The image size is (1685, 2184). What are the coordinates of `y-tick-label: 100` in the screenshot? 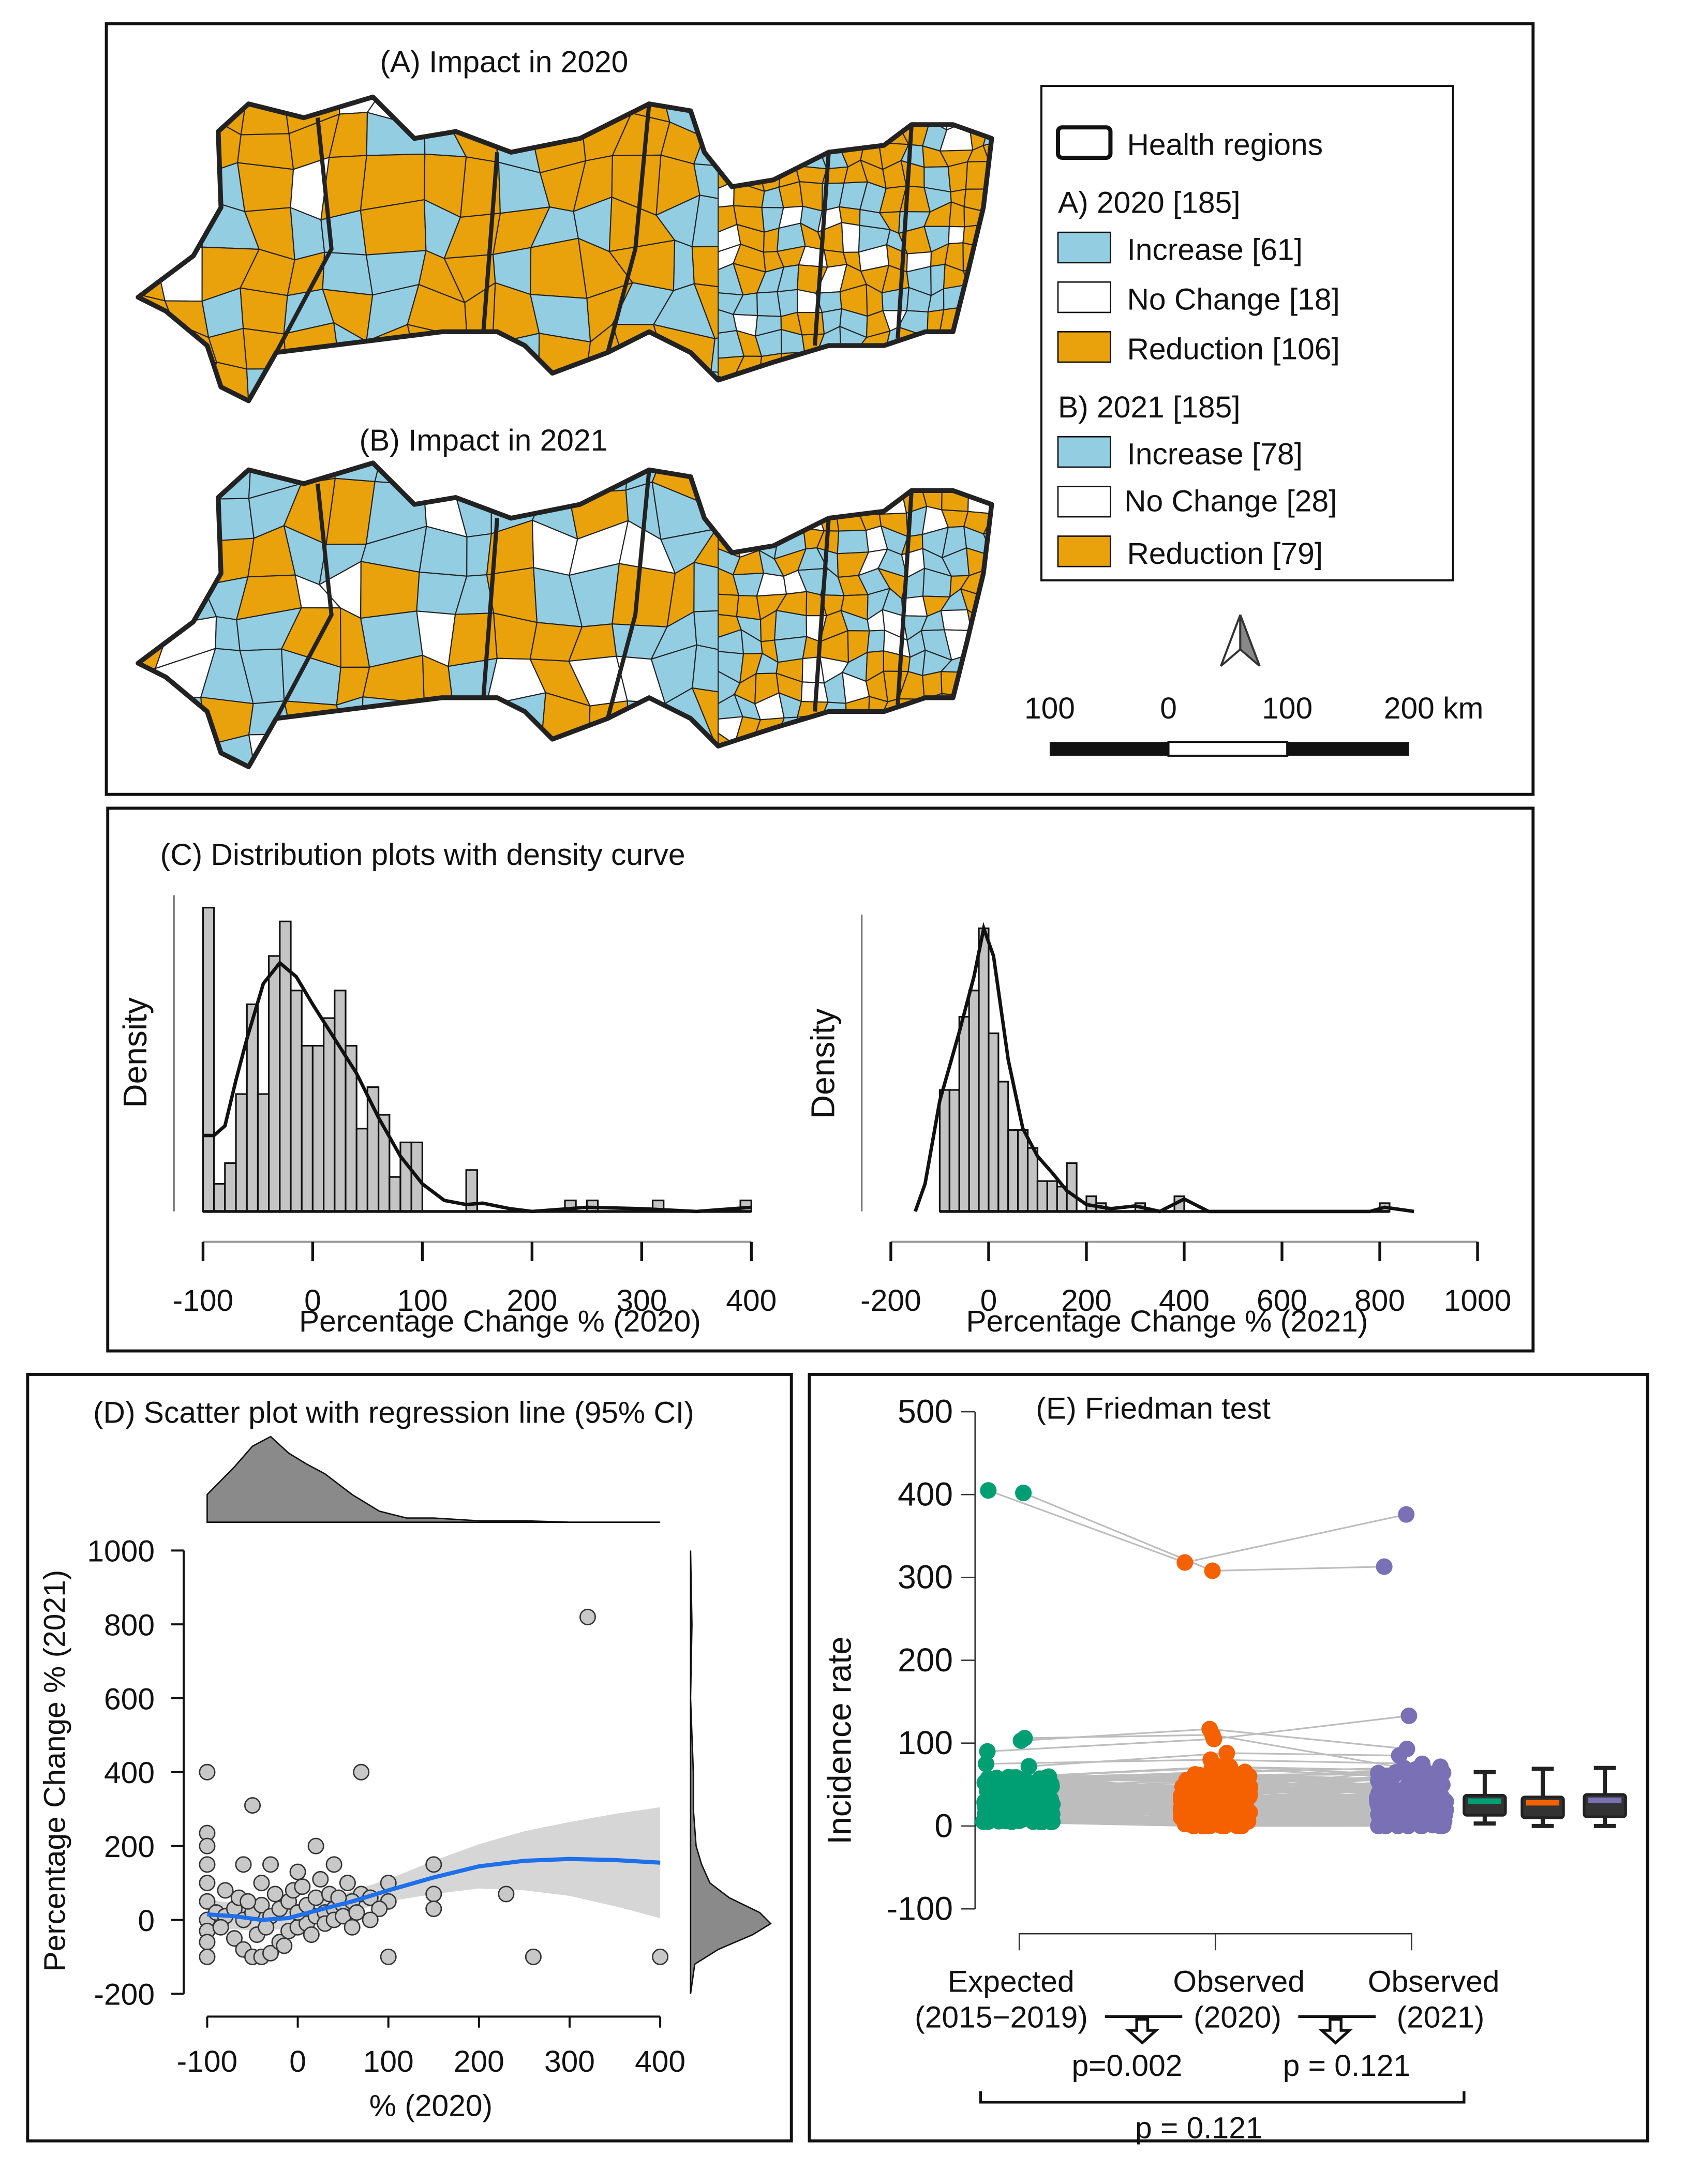 It's located at (925, 1743).